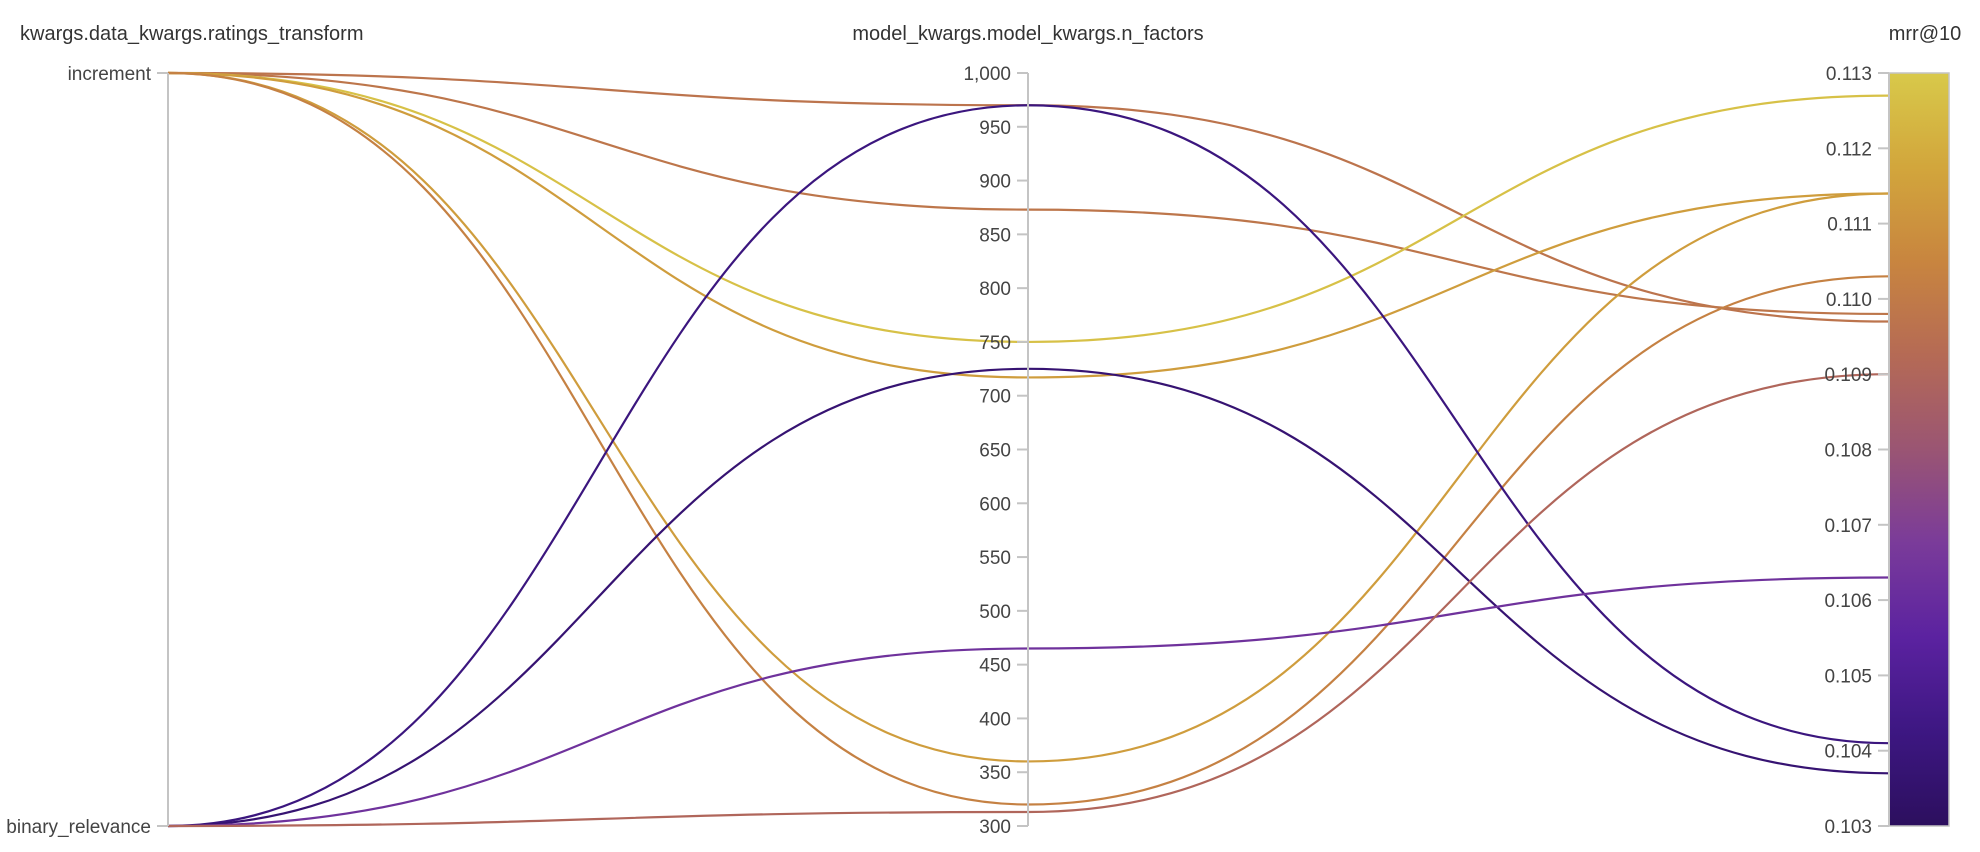  Describe the element at coordinates (1848, 451) in the screenshot. I see `tick-label: 0.108` at that location.